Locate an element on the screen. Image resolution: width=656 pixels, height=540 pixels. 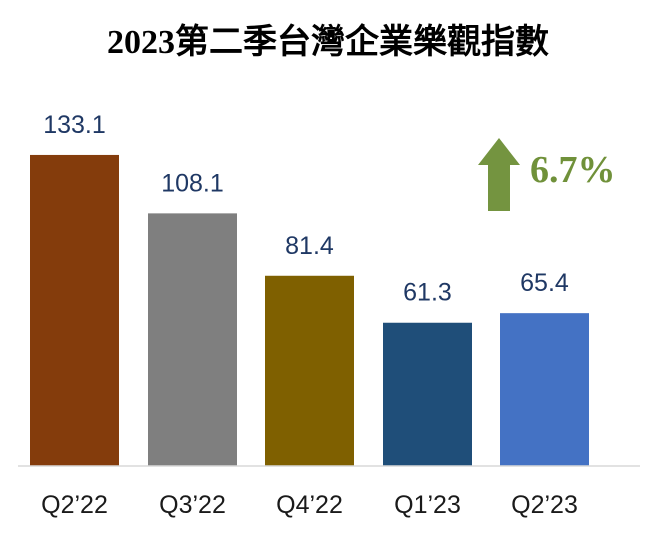
data-label: 133.1 is located at coordinates (74, 125).